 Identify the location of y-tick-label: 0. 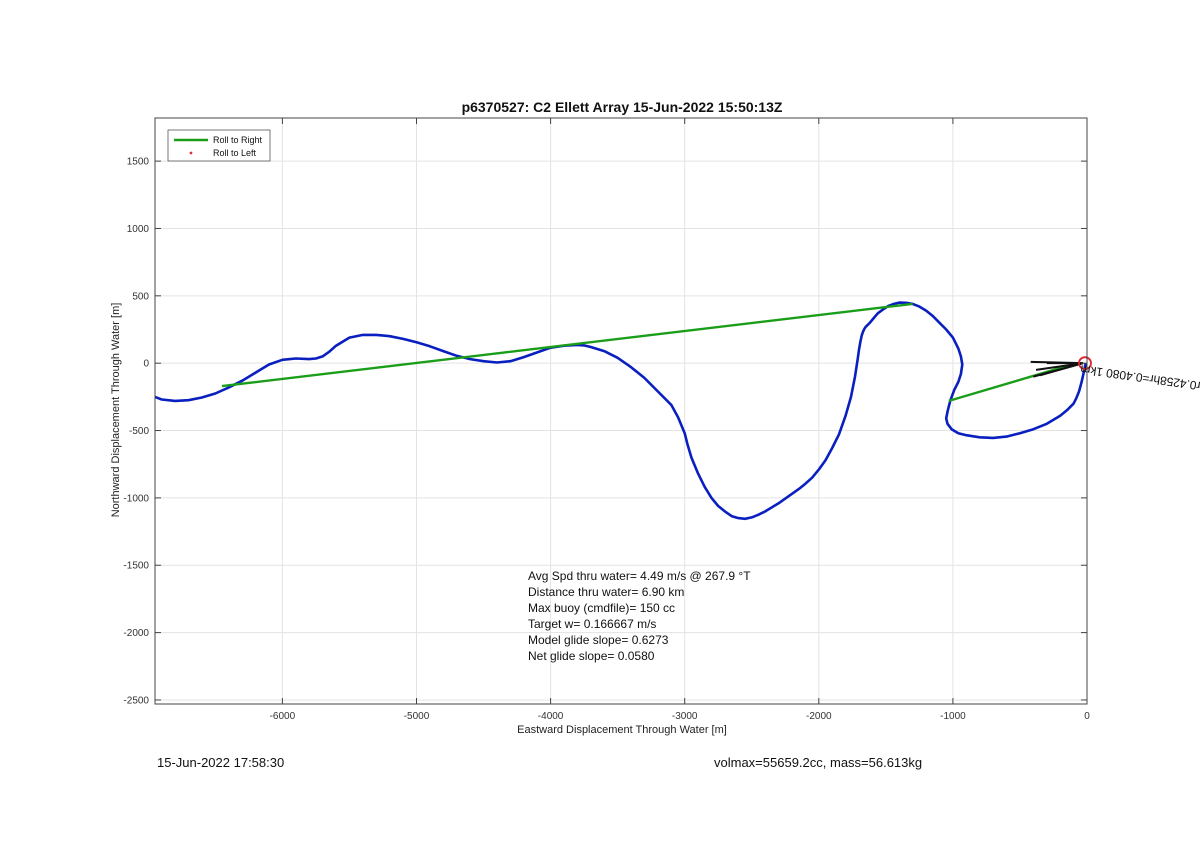
(146, 364).